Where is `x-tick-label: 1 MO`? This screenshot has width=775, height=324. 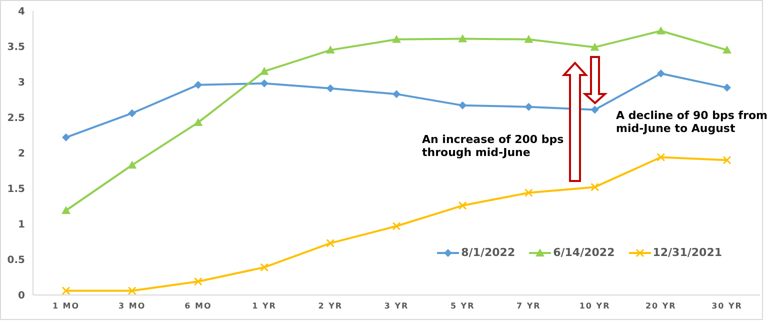
x-tick-label: 1 MO is located at coordinates (66, 306).